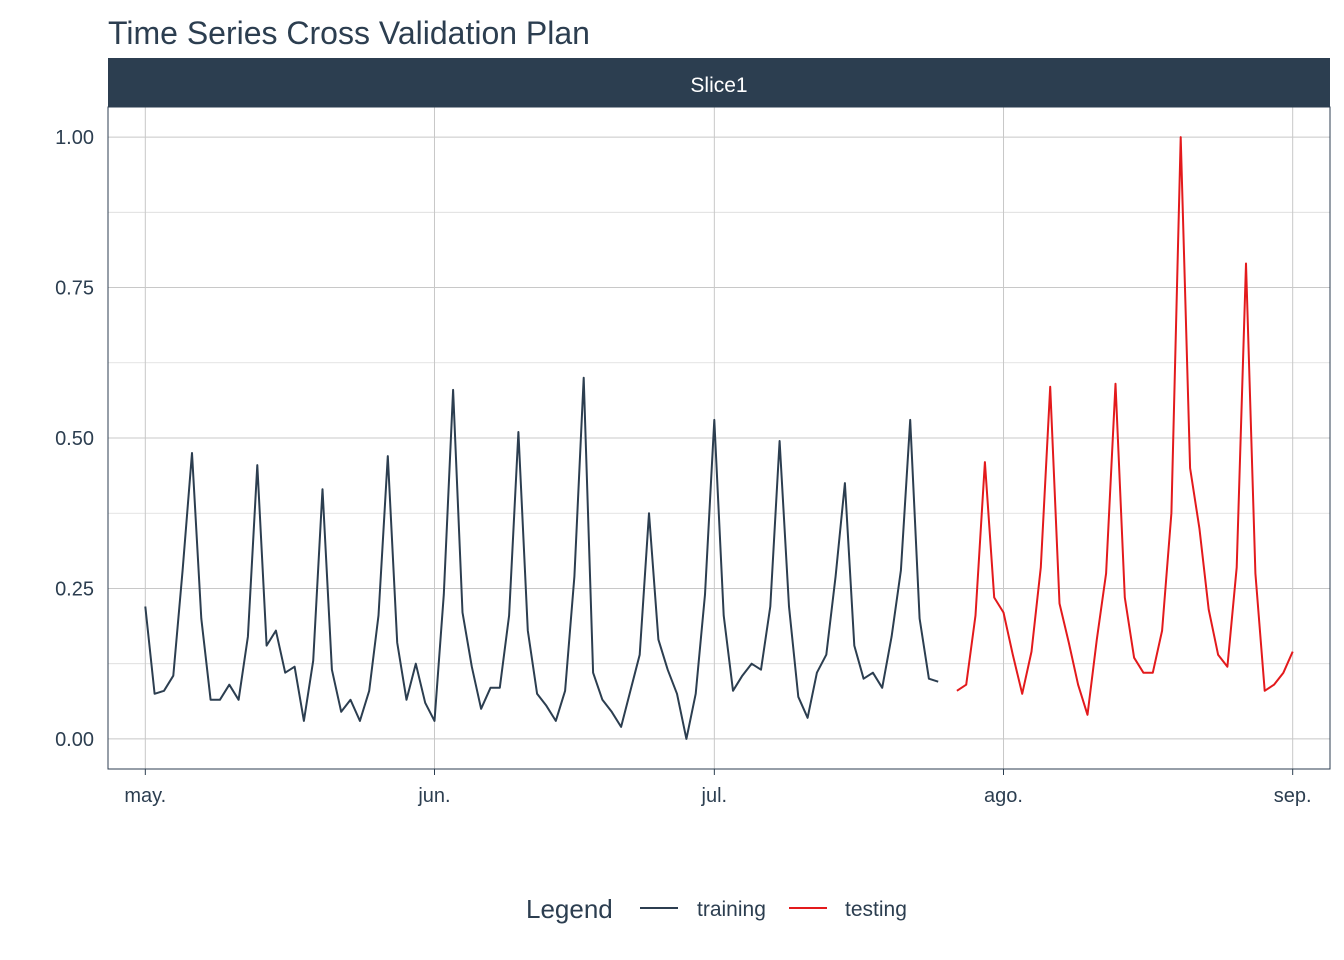 Image resolution: width=1344 pixels, height=960 pixels. I want to click on facet-label: Slice1, so click(718, 85).